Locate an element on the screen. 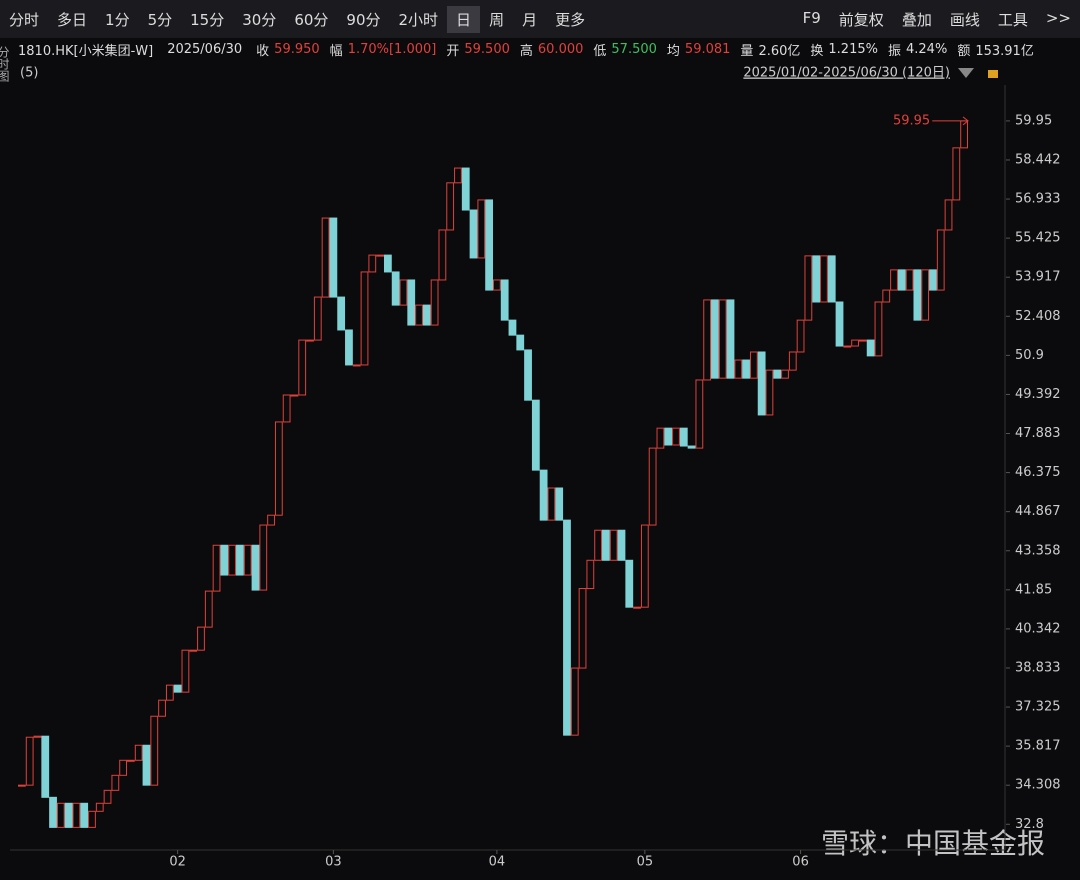 This screenshot has height=880, width=1080. period-tab: 5分 is located at coordinates (160, 19).